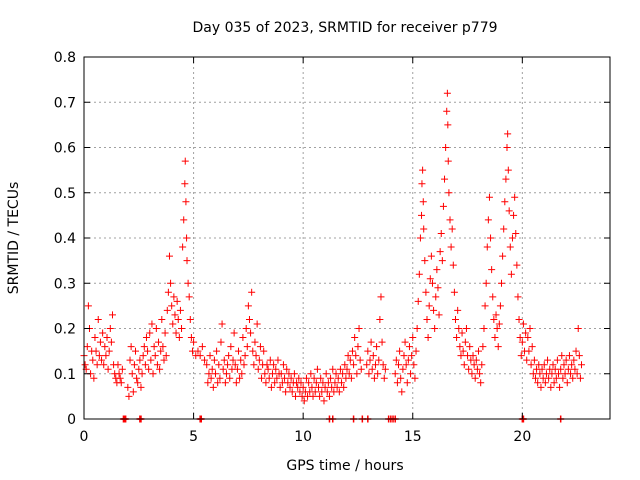  What do you see at coordinates (65, 194) in the screenshot?
I see `y-tick-label: 0.5` at bounding box center [65, 194].